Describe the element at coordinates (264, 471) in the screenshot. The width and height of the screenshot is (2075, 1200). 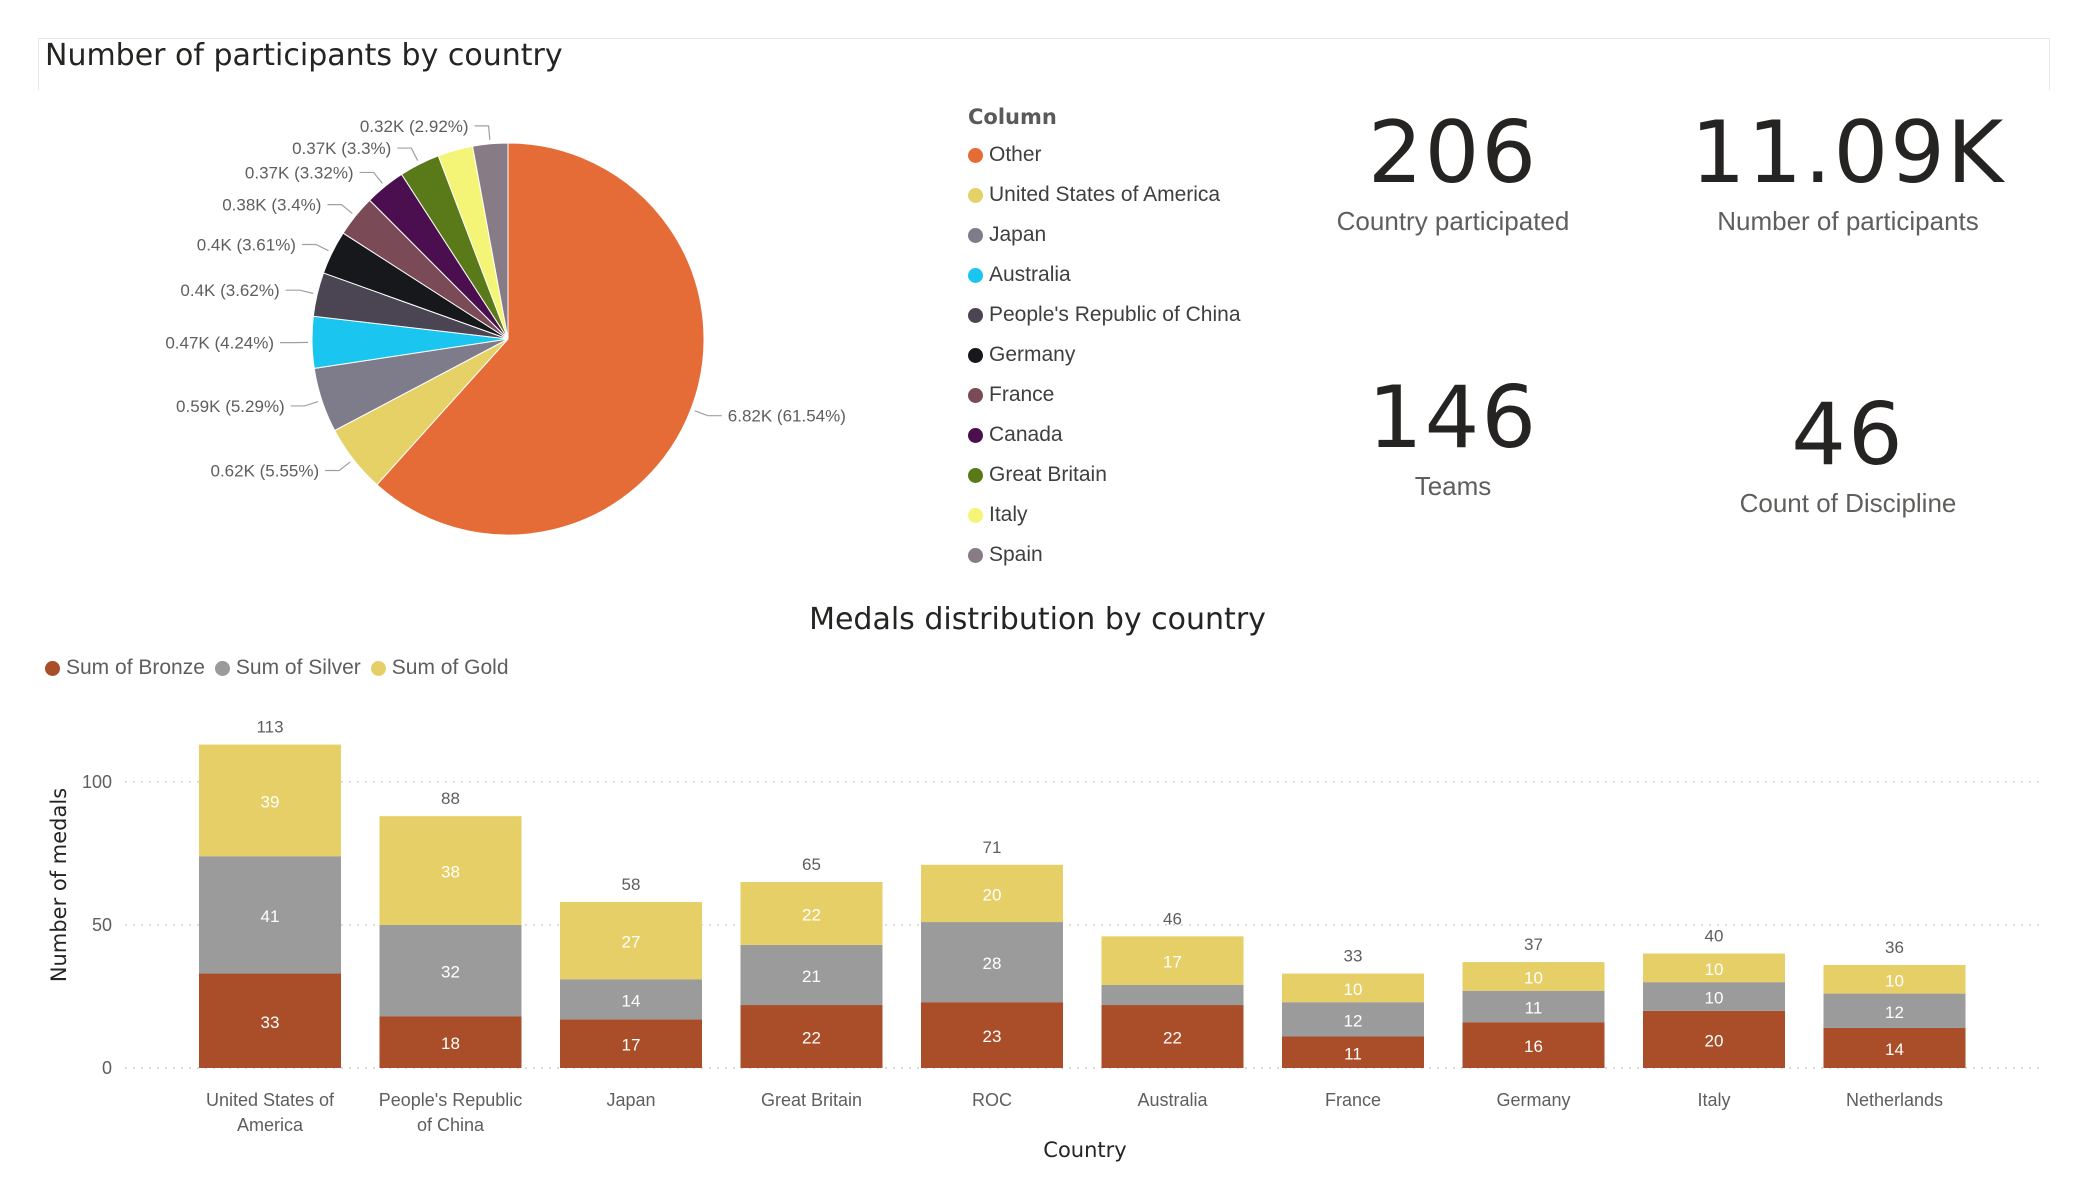
I see `pie-data-label-1: 0.62K (5.55%)` at that location.